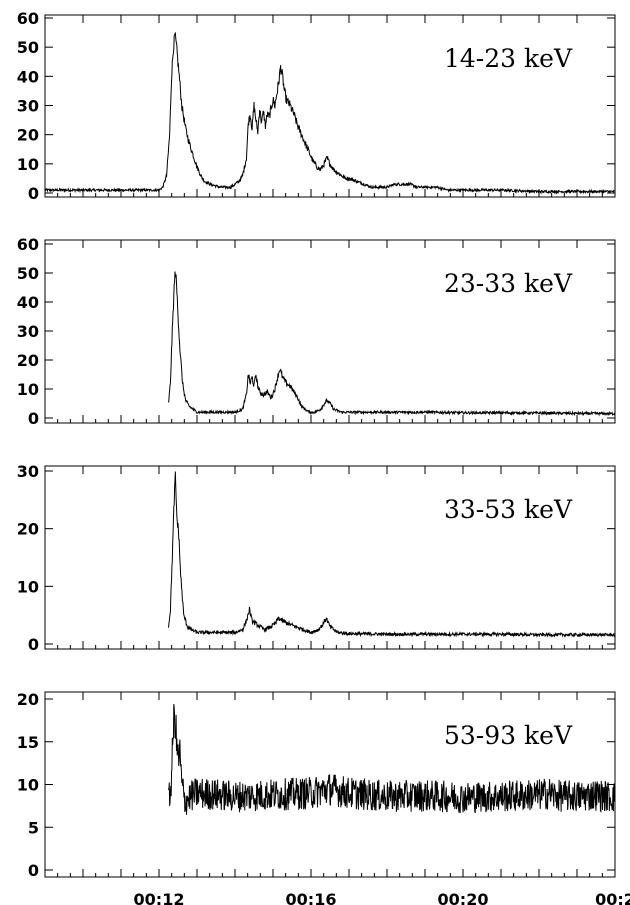  I want to click on band-label: 23-33 keV, so click(508, 283).